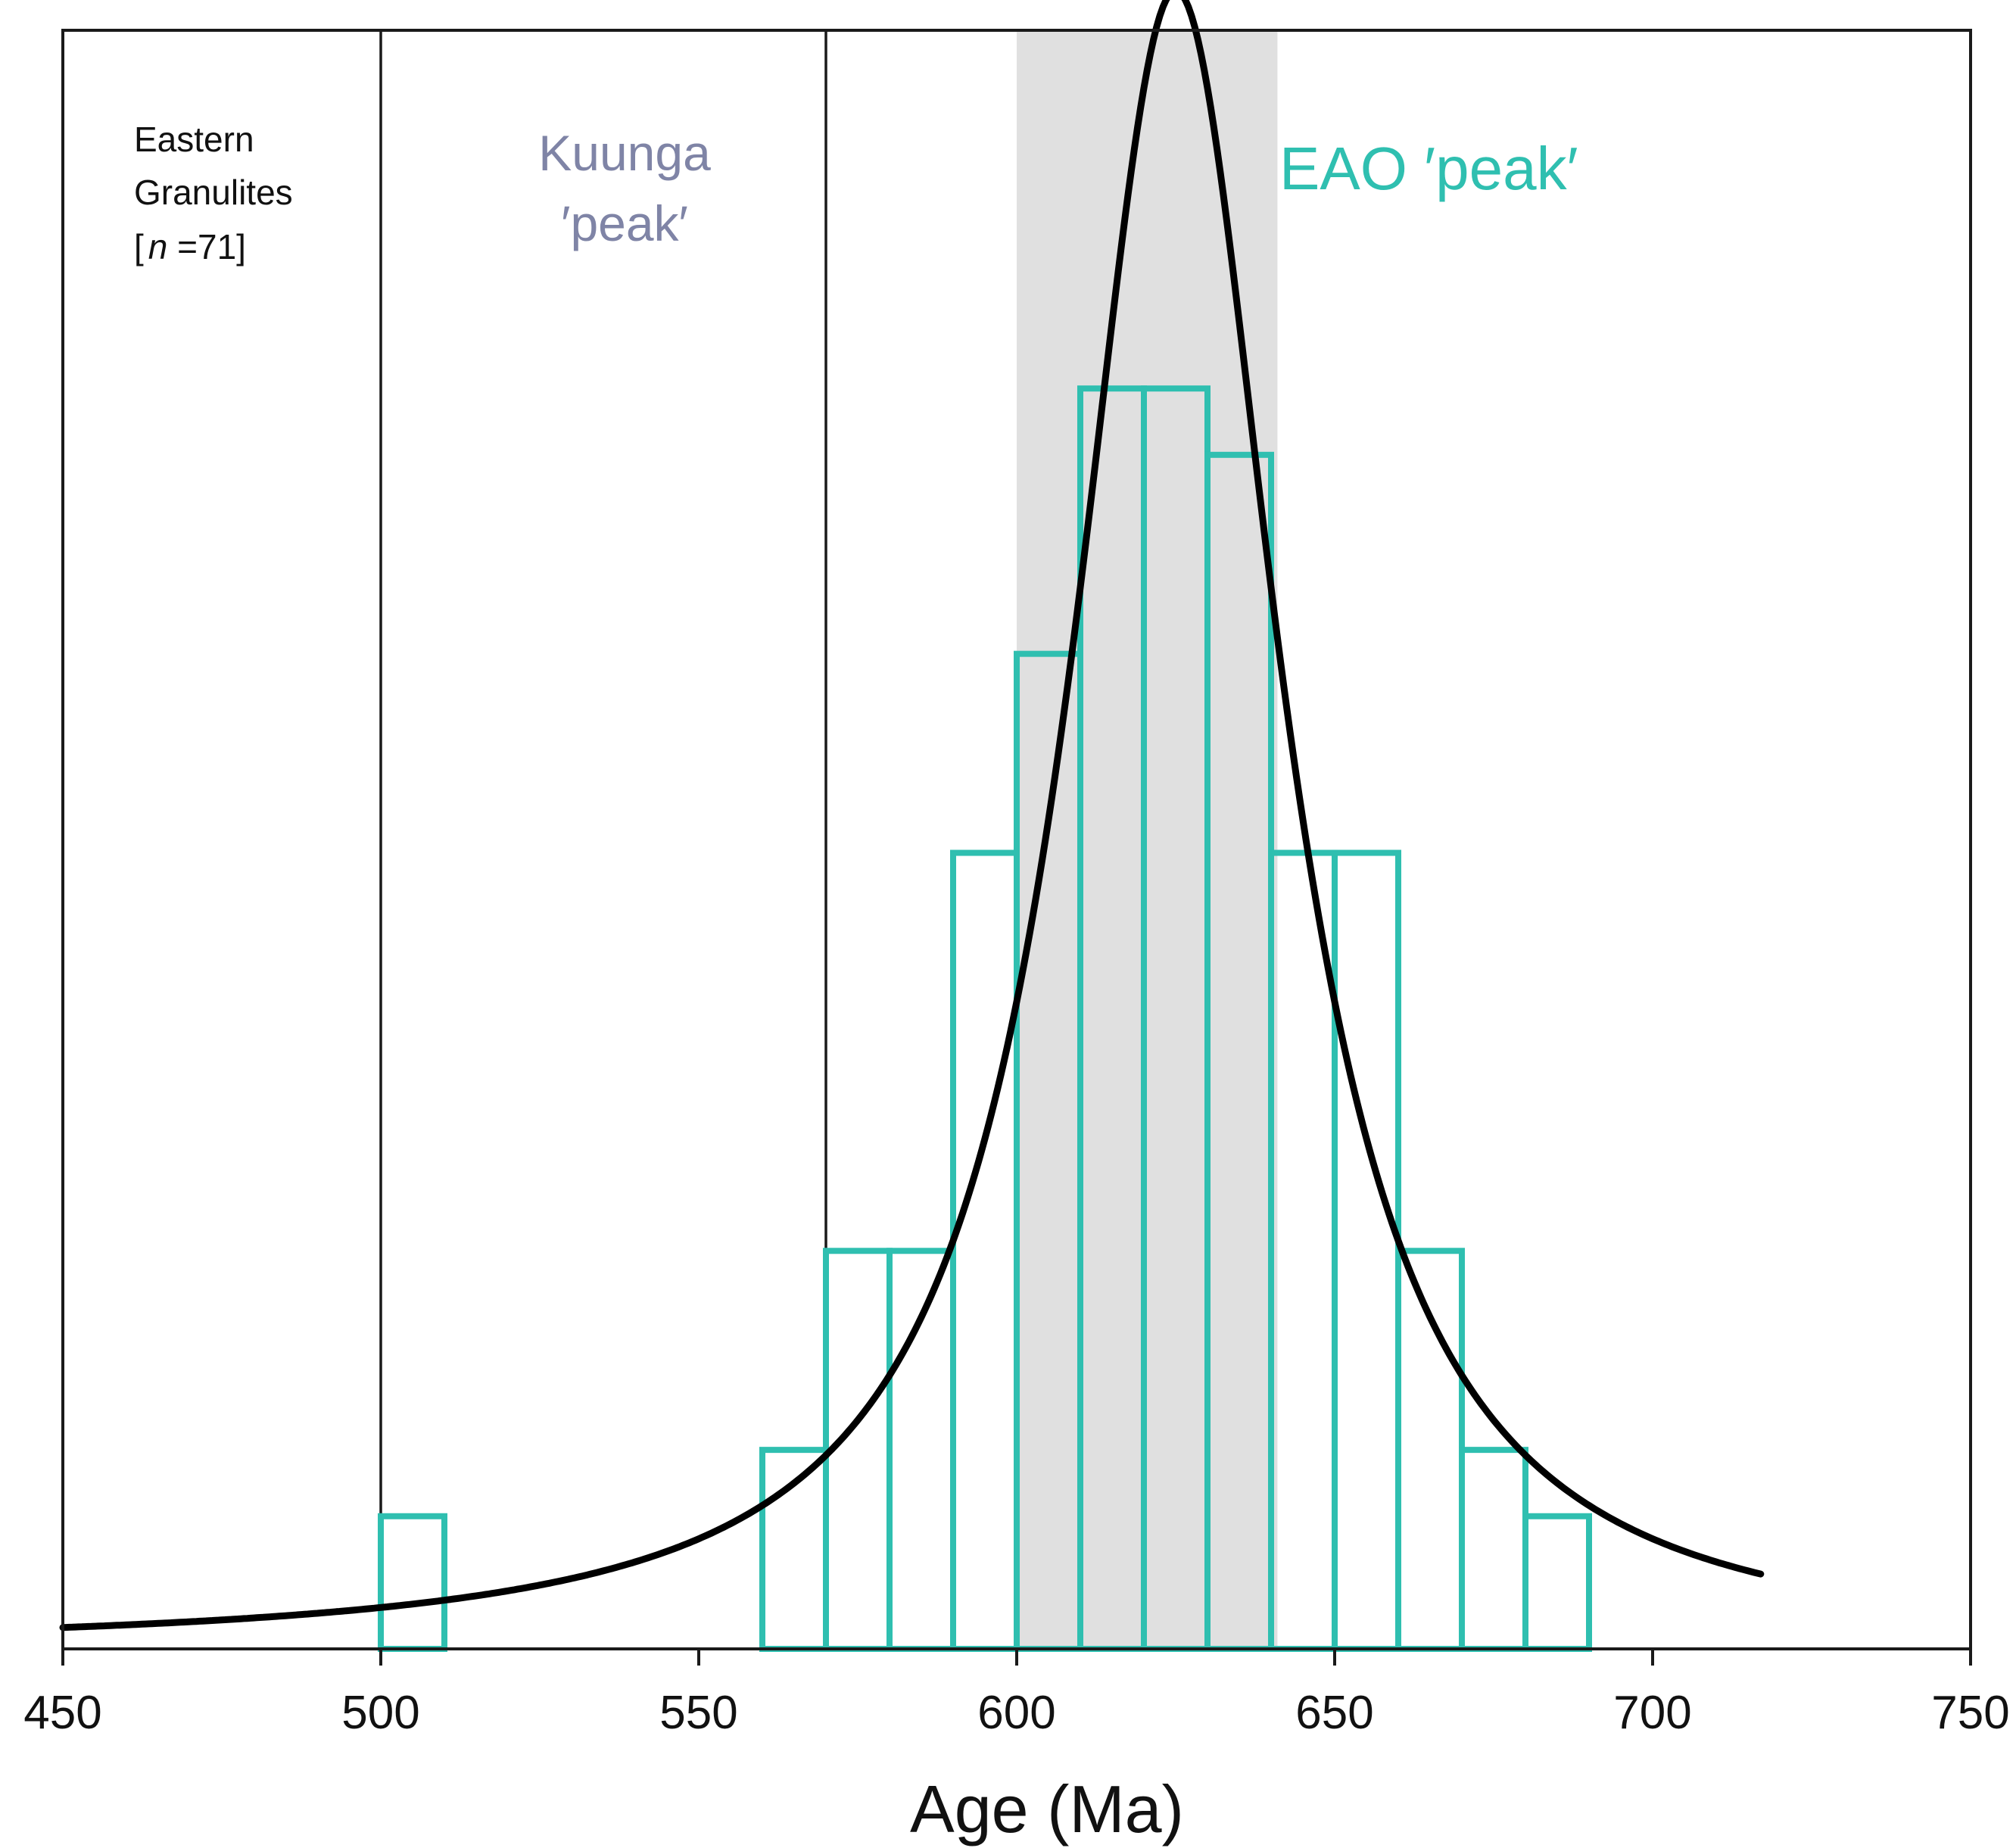 This screenshot has width=2016, height=1848. What do you see at coordinates (625, 223) in the screenshot?
I see `kuunga-label-line2: ′peak′` at bounding box center [625, 223].